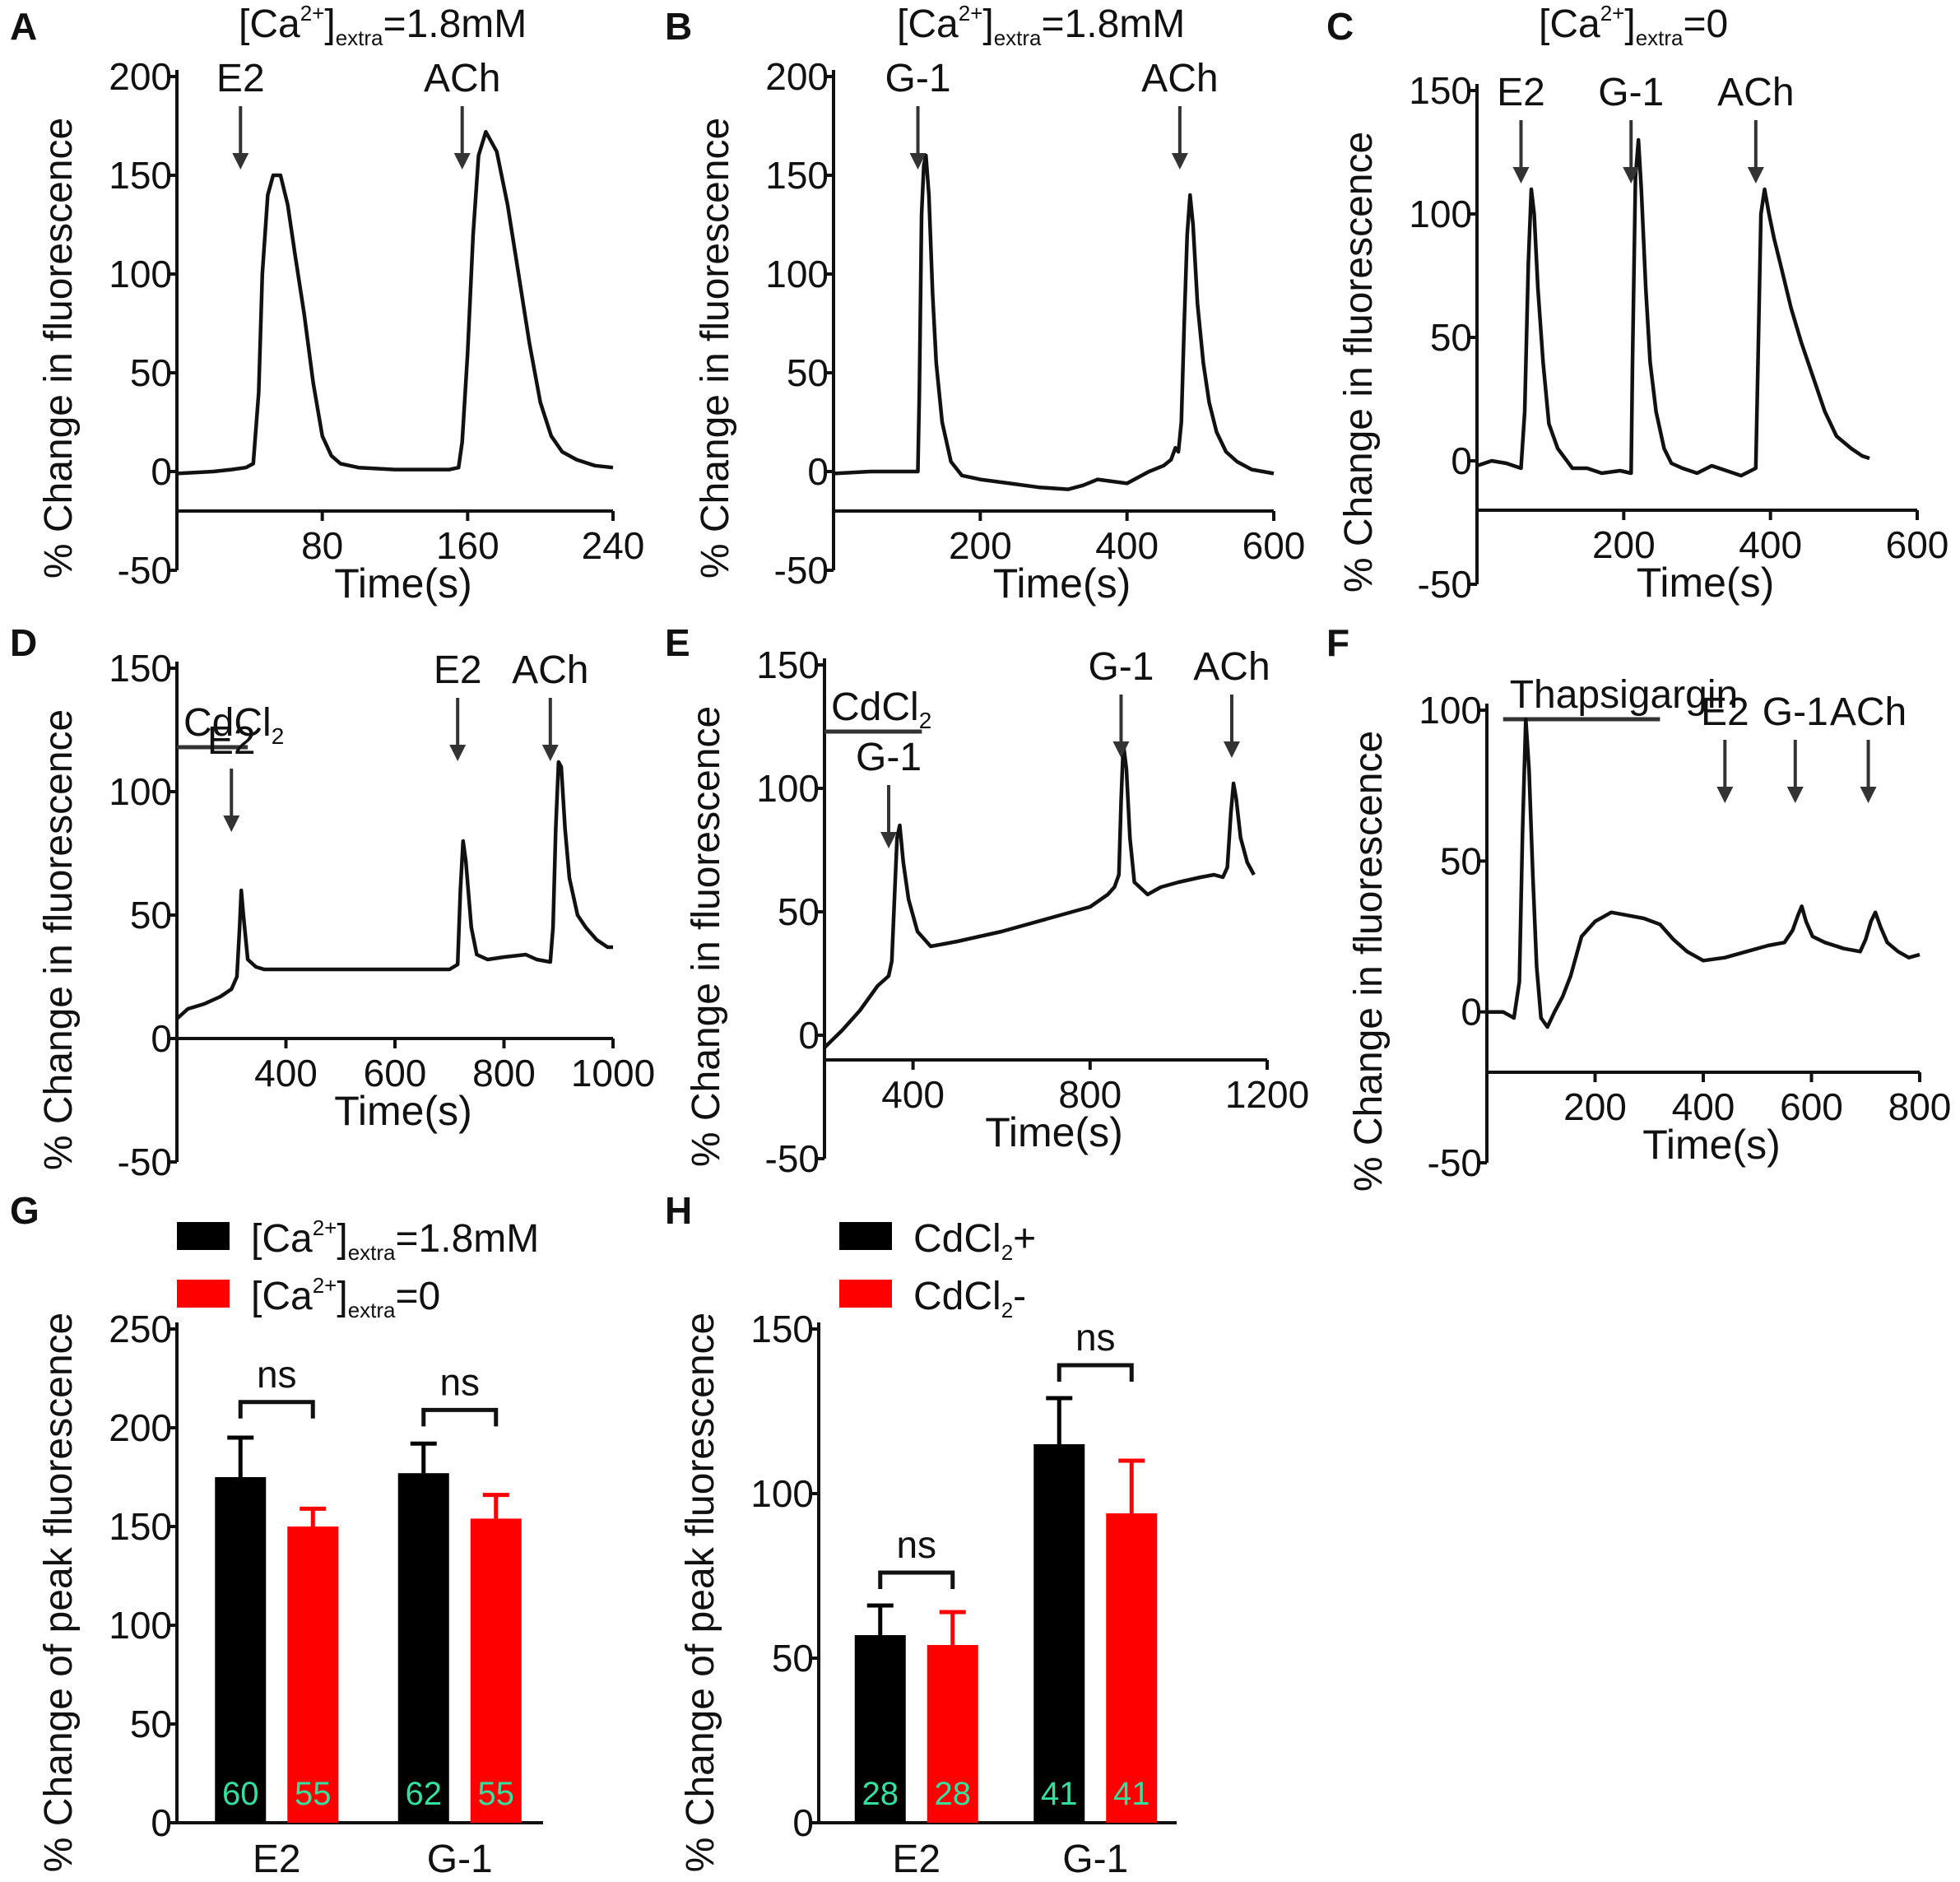 This screenshot has height=1882, width=1960. What do you see at coordinates (613, 1073) in the screenshot?
I see `x-tick-label: 1000` at bounding box center [613, 1073].